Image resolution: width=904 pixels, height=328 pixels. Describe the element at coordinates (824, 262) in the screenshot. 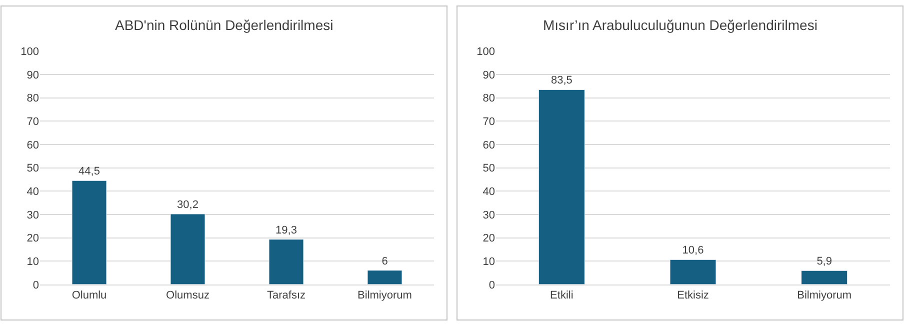

I see `data-label: 5,9` at that location.